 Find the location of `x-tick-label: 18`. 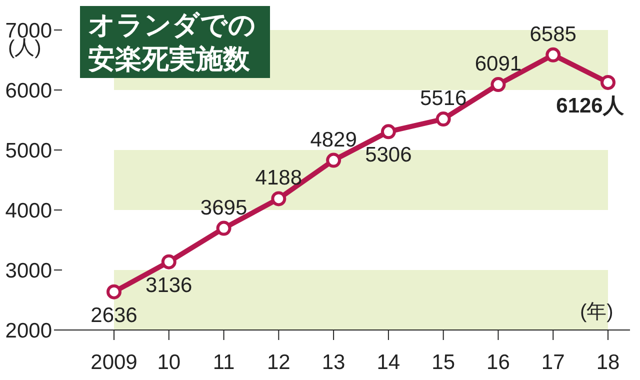

x-tick-label: 18 is located at coordinates (608, 362).